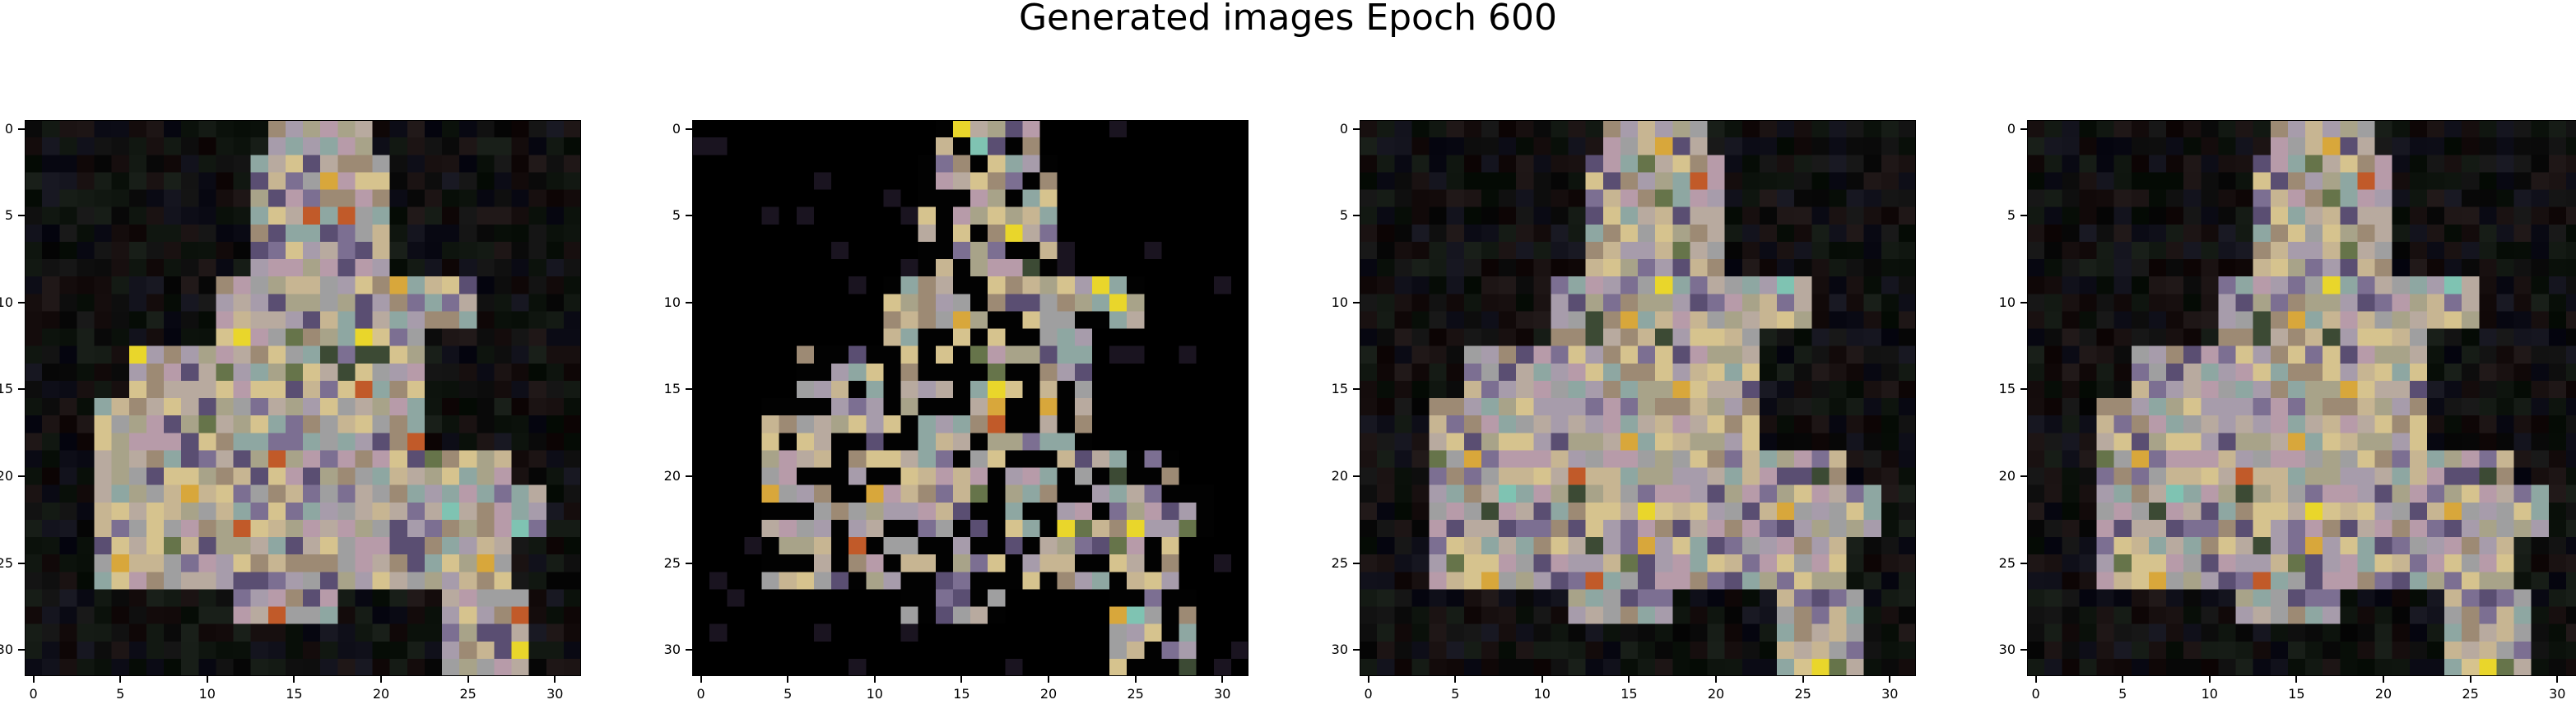  What do you see at coordinates (676, 215) in the screenshot?
I see `y-tick-label: 5` at bounding box center [676, 215].